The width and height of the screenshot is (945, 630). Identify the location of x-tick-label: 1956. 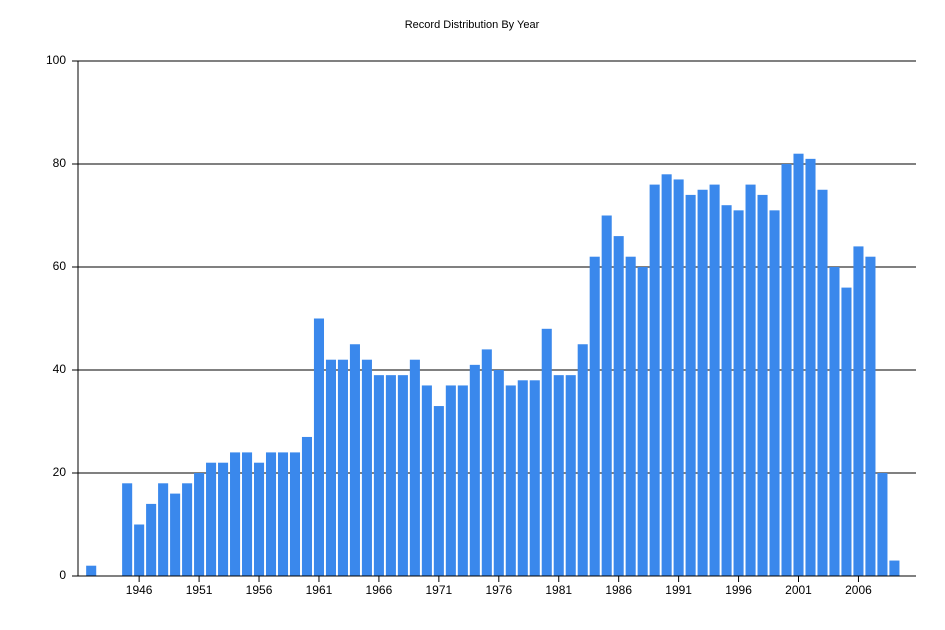
(259, 590).